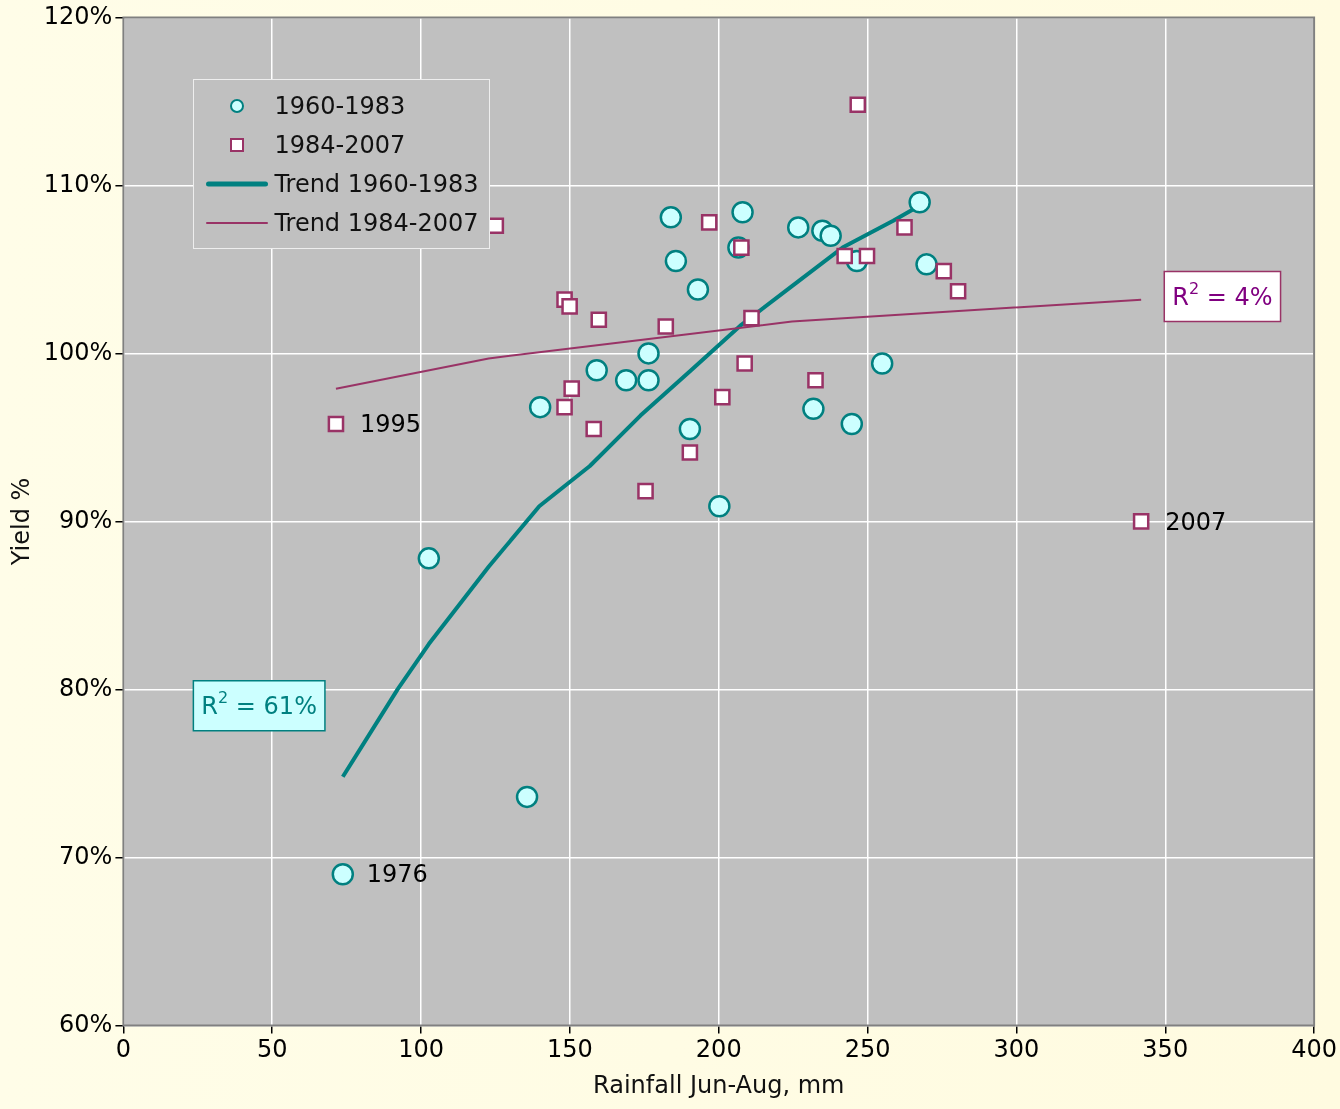 The width and height of the screenshot is (1340, 1109). What do you see at coordinates (421, 1049) in the screenshot?
I see `x-tick-label: 100` at bounding box center [421, 1049].